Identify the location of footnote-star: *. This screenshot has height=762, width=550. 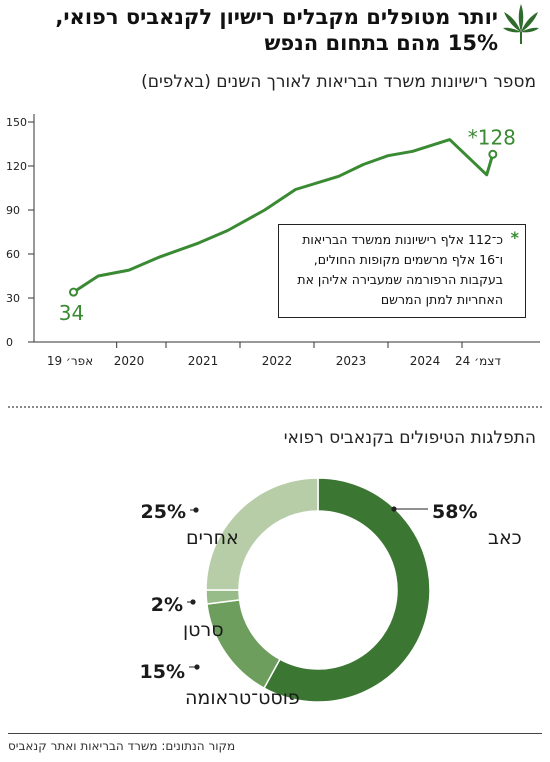
(514, 237).